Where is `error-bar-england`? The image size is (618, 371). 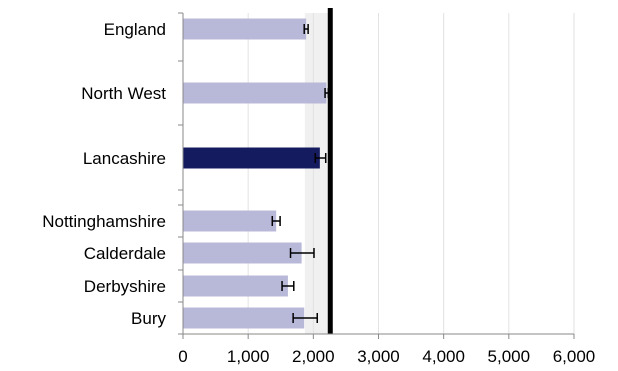 error-bar-england is located at coordinates (306, 29).